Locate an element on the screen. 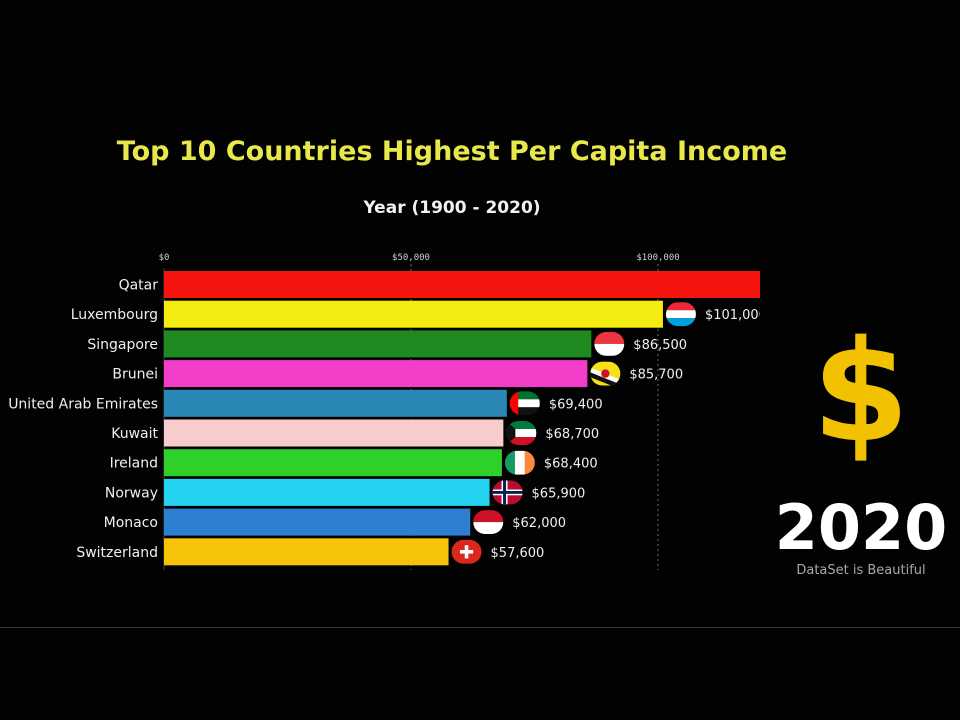 The height and width of the screenshot is (720, 960). bar-monaco is located at coordinates (317, 522).